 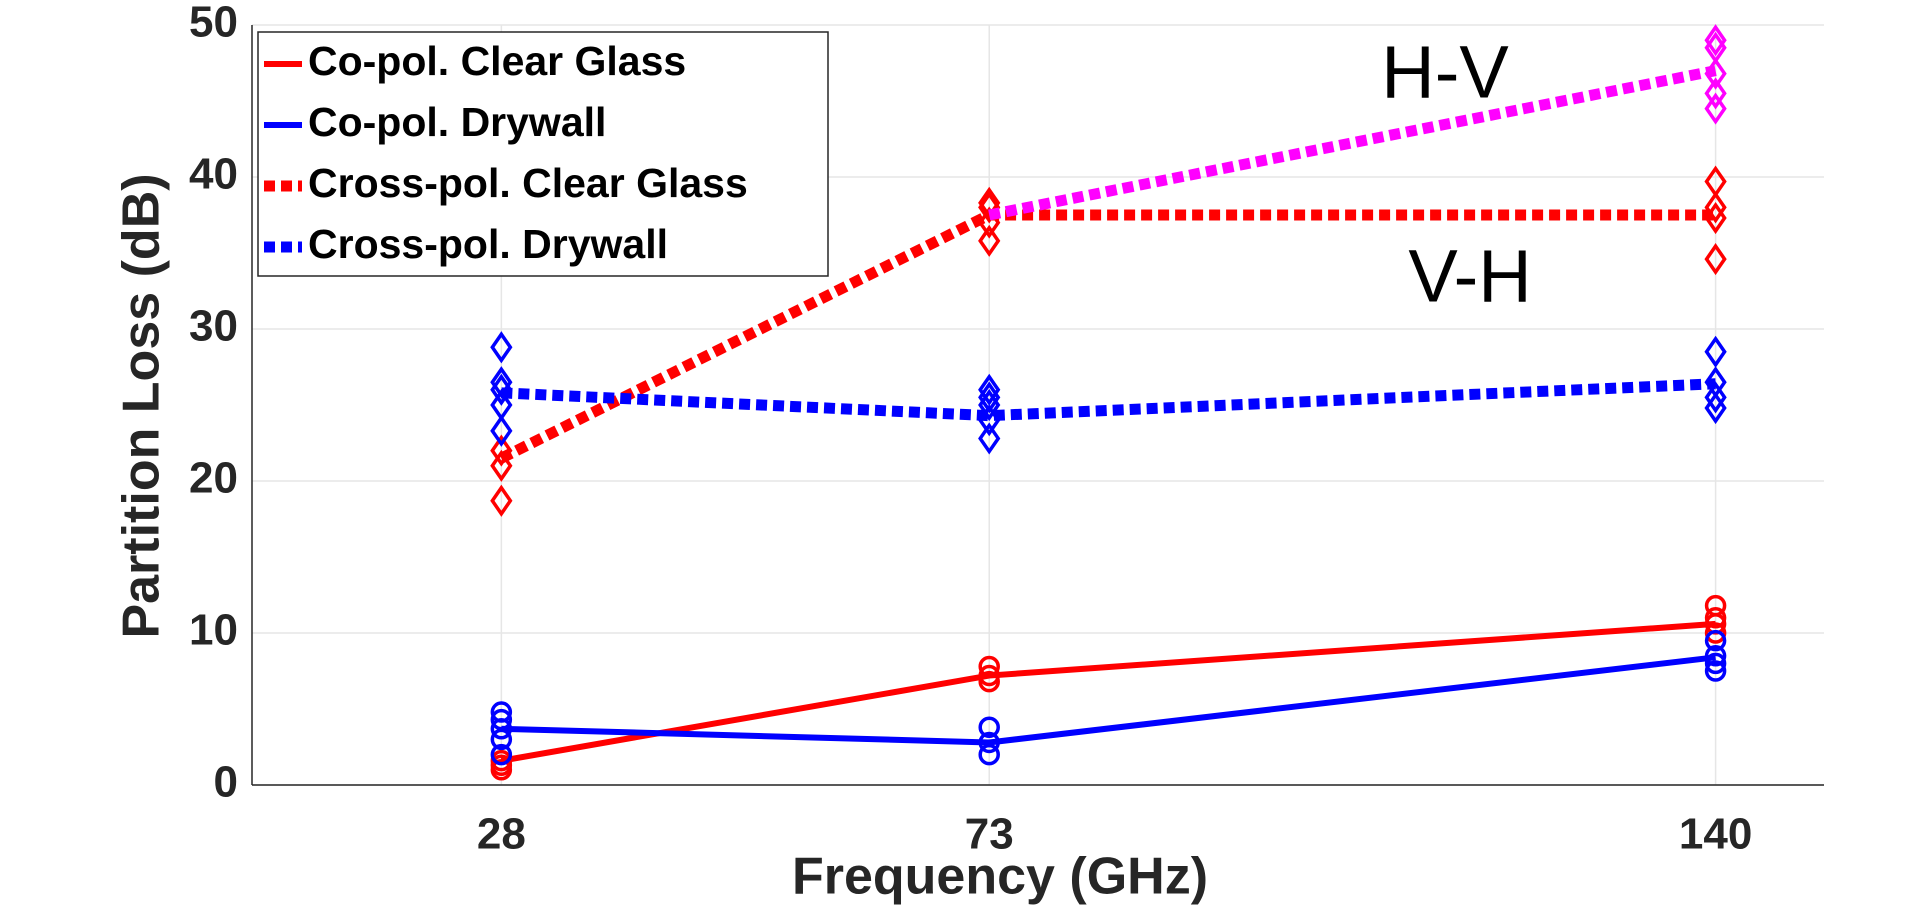 I want to click on annotation: H-V, so click(x=1445, y=72).